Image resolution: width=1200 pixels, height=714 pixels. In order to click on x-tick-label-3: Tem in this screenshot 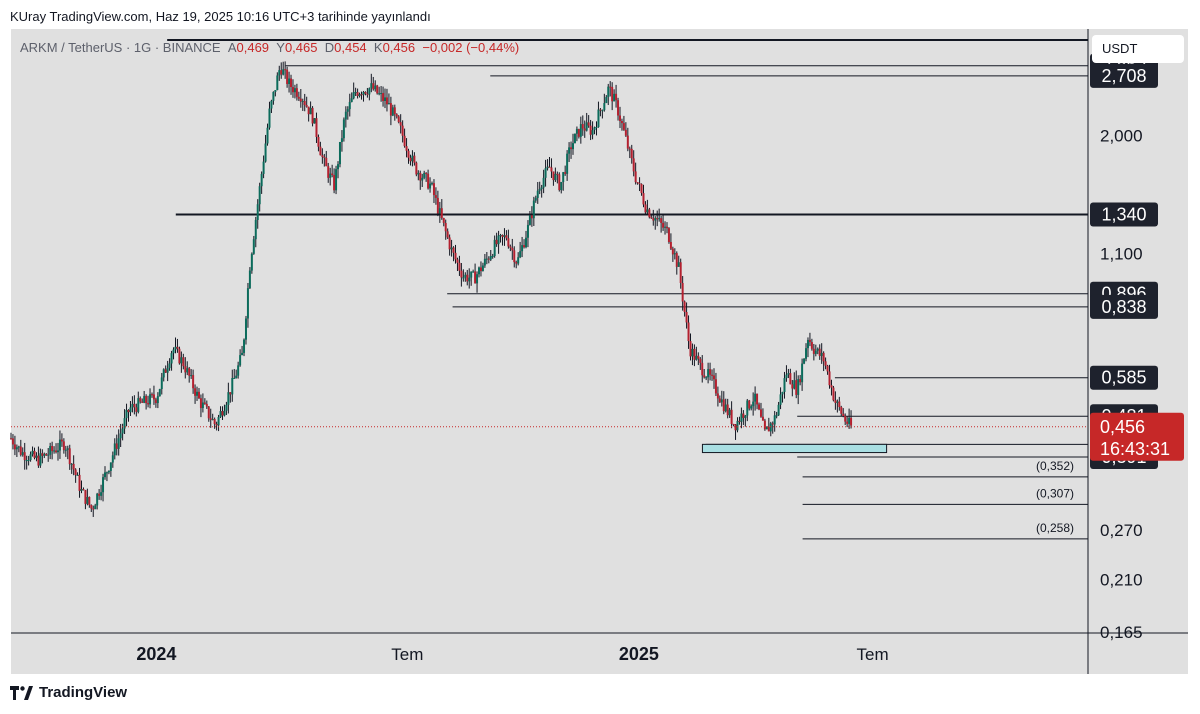, I will do `click(873, 654)`.